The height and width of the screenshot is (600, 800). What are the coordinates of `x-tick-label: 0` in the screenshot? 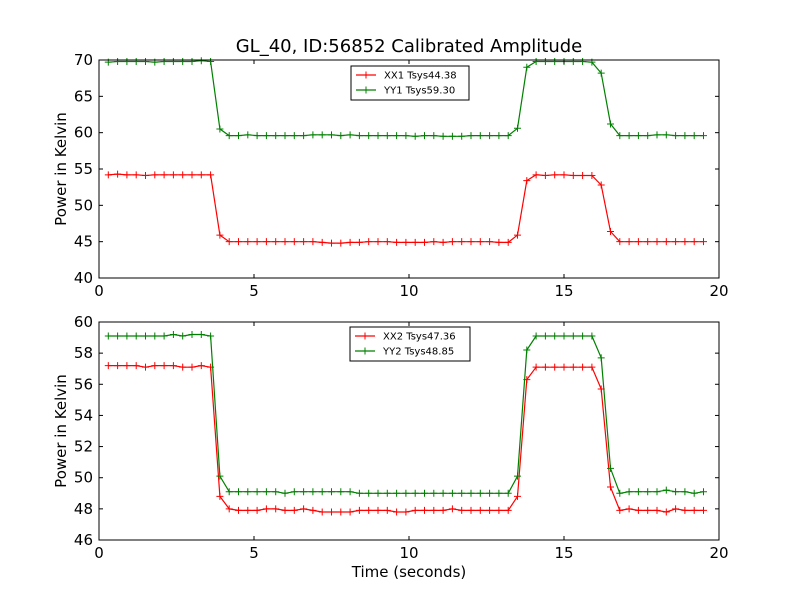 It's located at (99, 553).